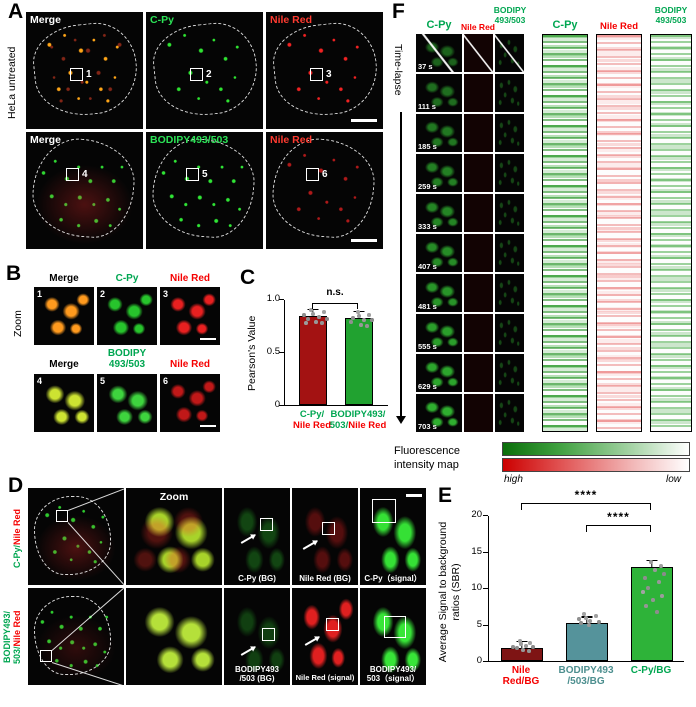  What do you see at coordinates (398, 11) in the screenshot?
I see `panel-f-tag: F` at bounding box center [398, 11].